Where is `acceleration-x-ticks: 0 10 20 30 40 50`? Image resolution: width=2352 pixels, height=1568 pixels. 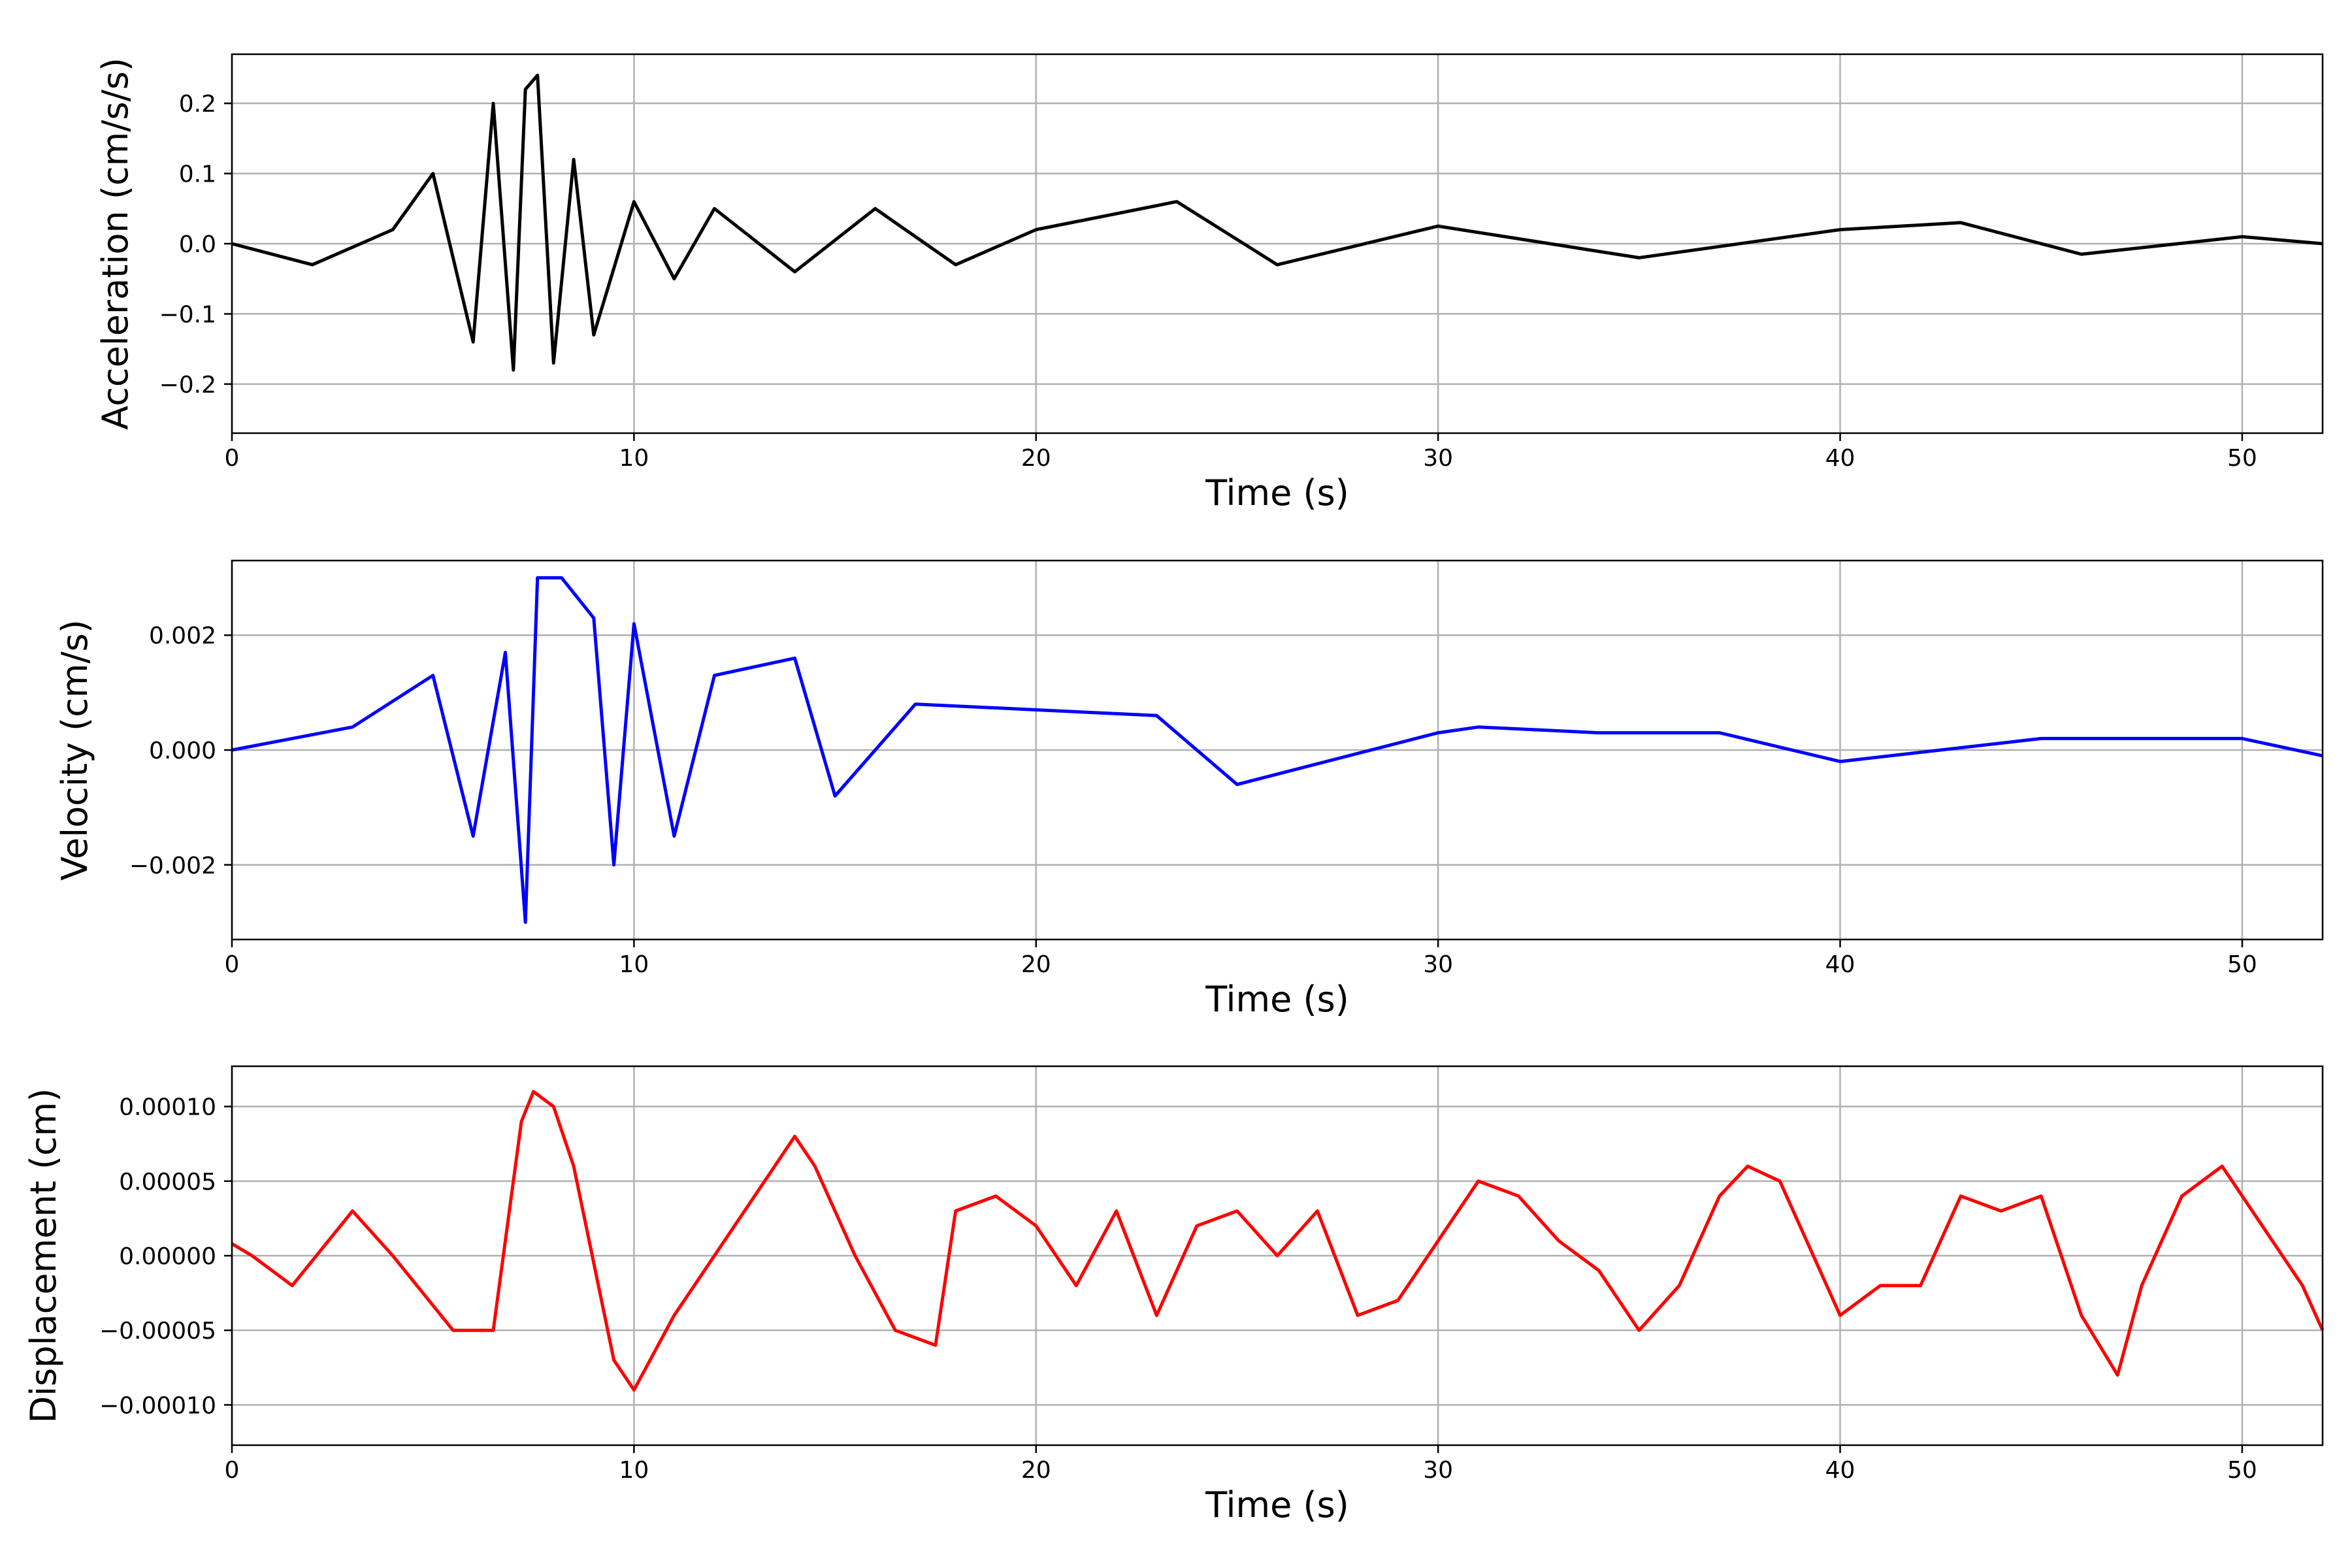
acceleration-x-ticks: 0 10 20 30 40 50 is located at coordinates (1241, 452).